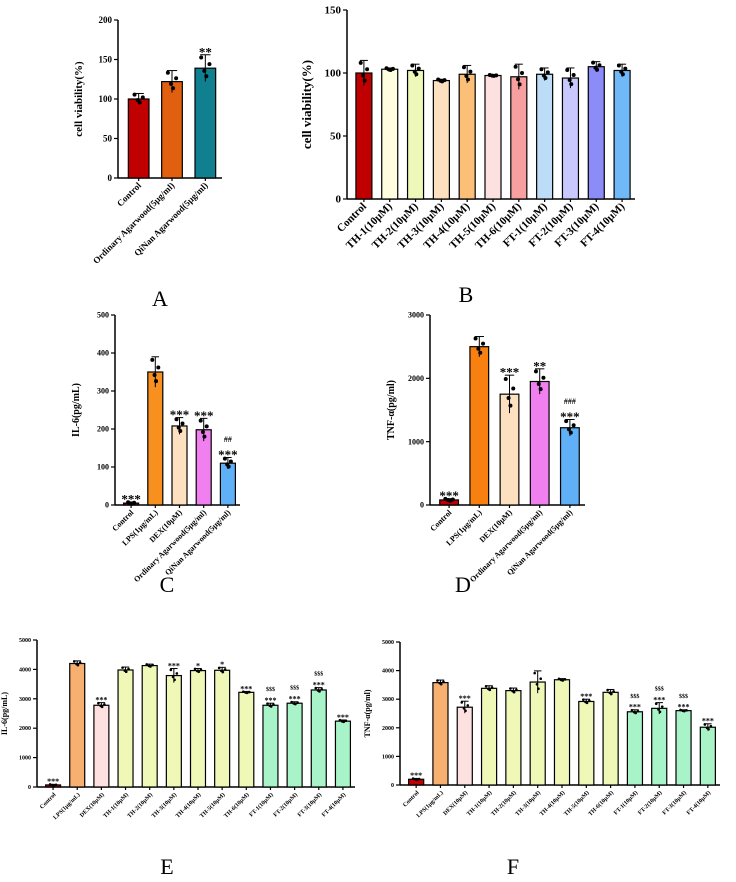 The image size is (736, 882). I want to click on y-tick-label: 3000, so click(388, 700).